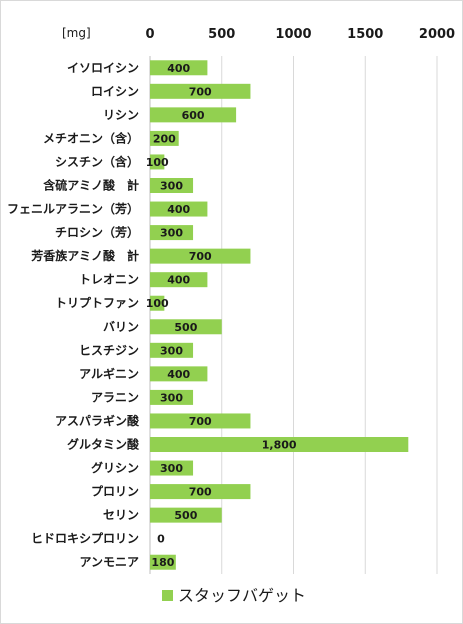 This screenshot has width=463, height=624. Describe the element at coordinates (242, 595) in the screenshot. I see `legend-label: スタッフバゲット` at that location.